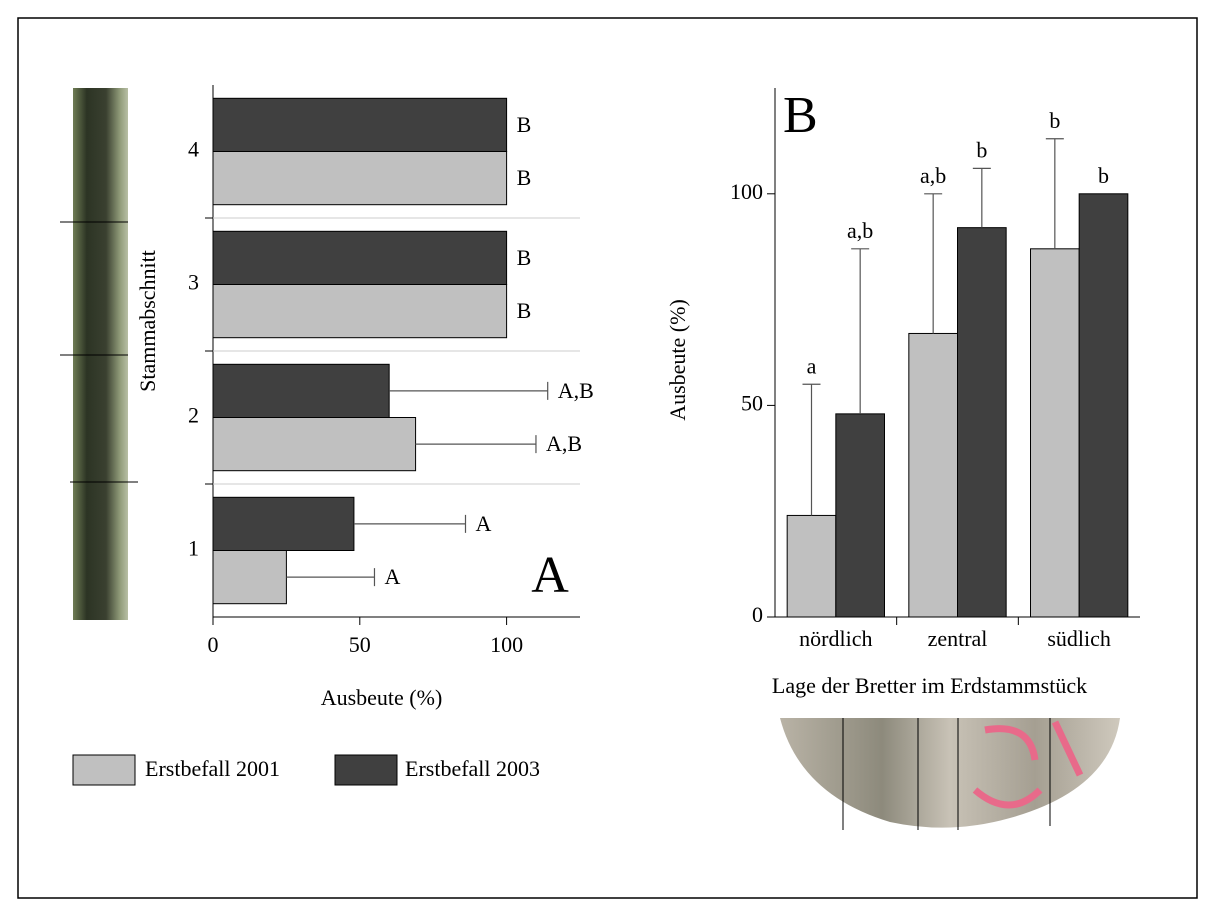 The image size is (1215, 912). I want to click on x-axis-title: Lage der Bretter im Erdstammstück, so click(929, 685).